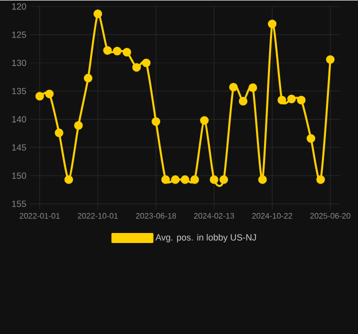 The width and height of the screenshot is (358, 334). I want to click on y-tick-label: 145, so click(19, 147).